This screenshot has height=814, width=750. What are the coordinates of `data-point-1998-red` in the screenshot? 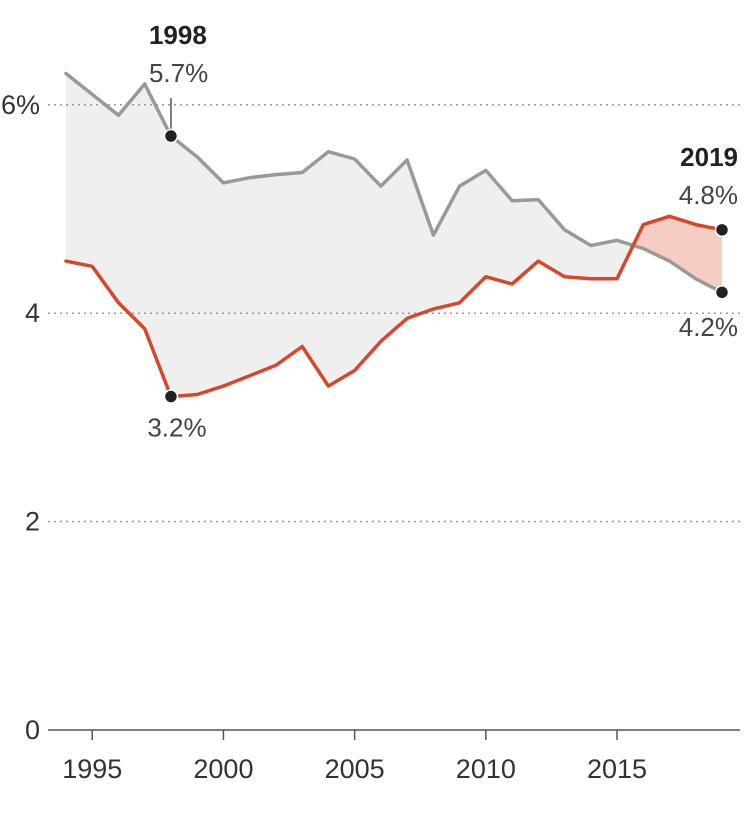 It's located at (171, 396).